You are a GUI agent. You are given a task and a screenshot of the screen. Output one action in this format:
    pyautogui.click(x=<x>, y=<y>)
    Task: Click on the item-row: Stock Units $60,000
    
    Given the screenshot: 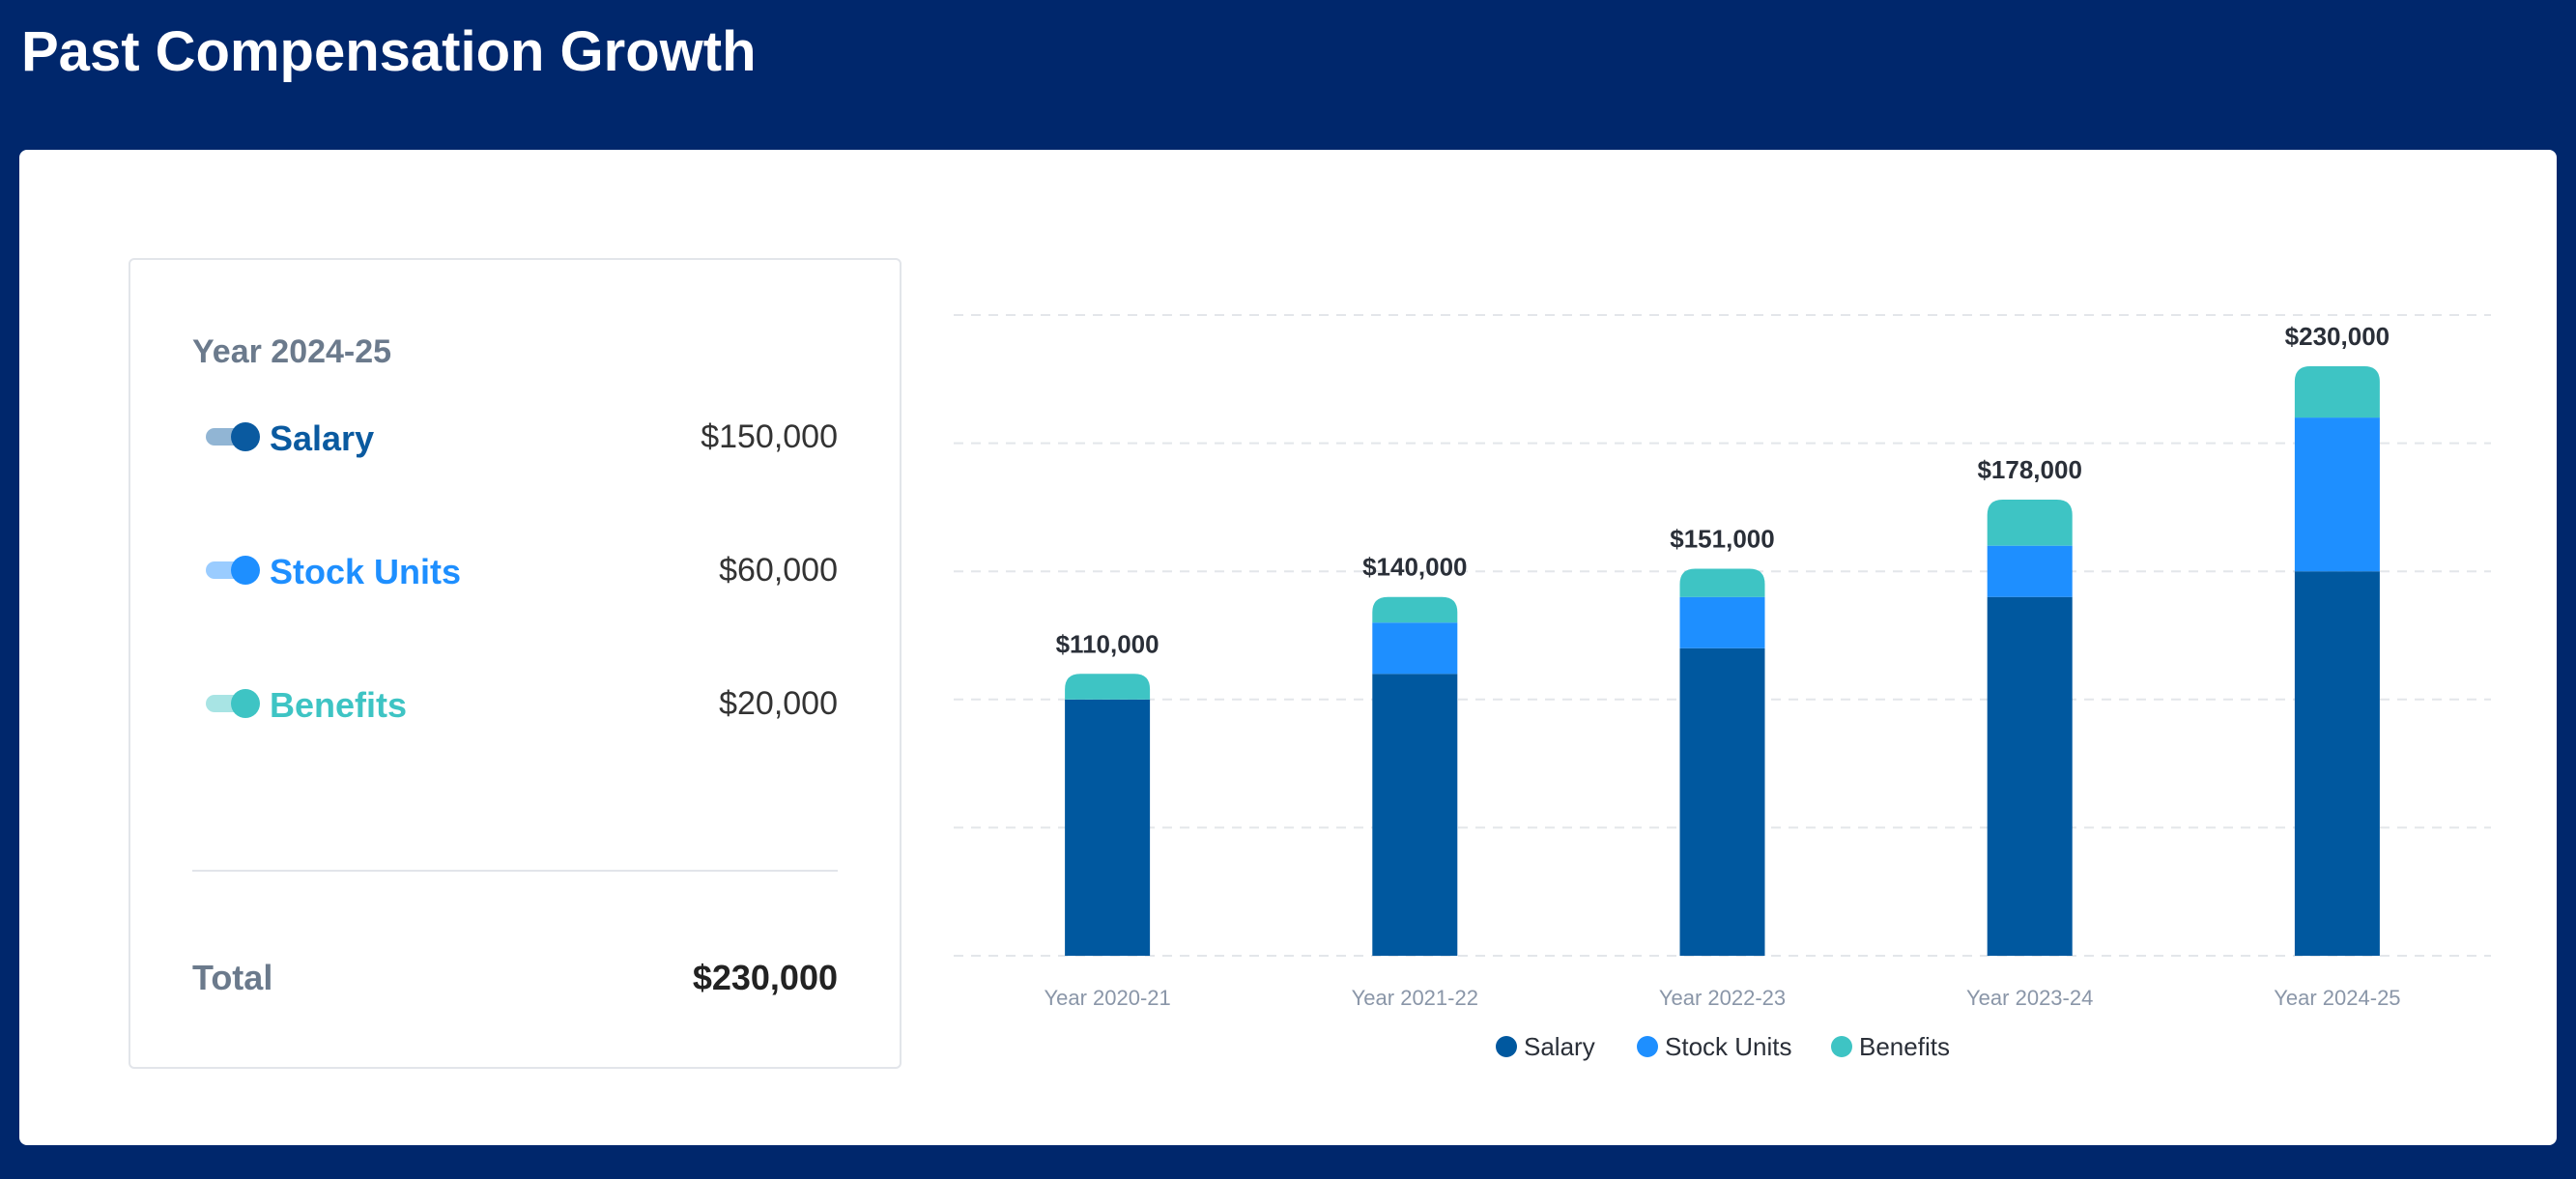 What is the action you would take?
    pyautogui.click(x=515, y=570)
    